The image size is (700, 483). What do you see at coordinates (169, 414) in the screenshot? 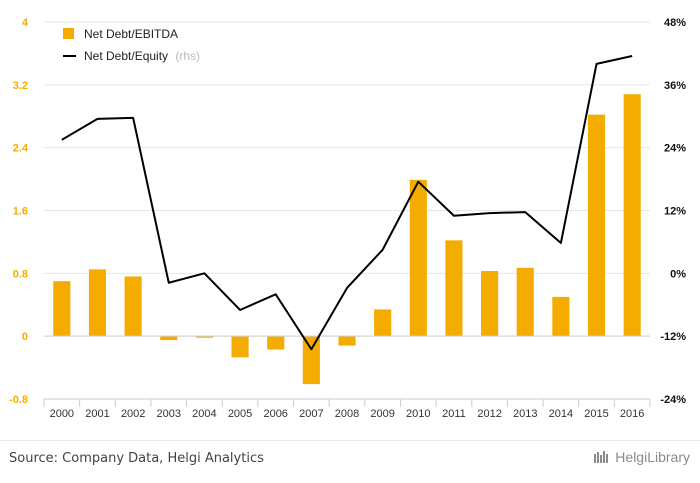
I see `x-tick-label: 2003` at bounding box center [169, 414].